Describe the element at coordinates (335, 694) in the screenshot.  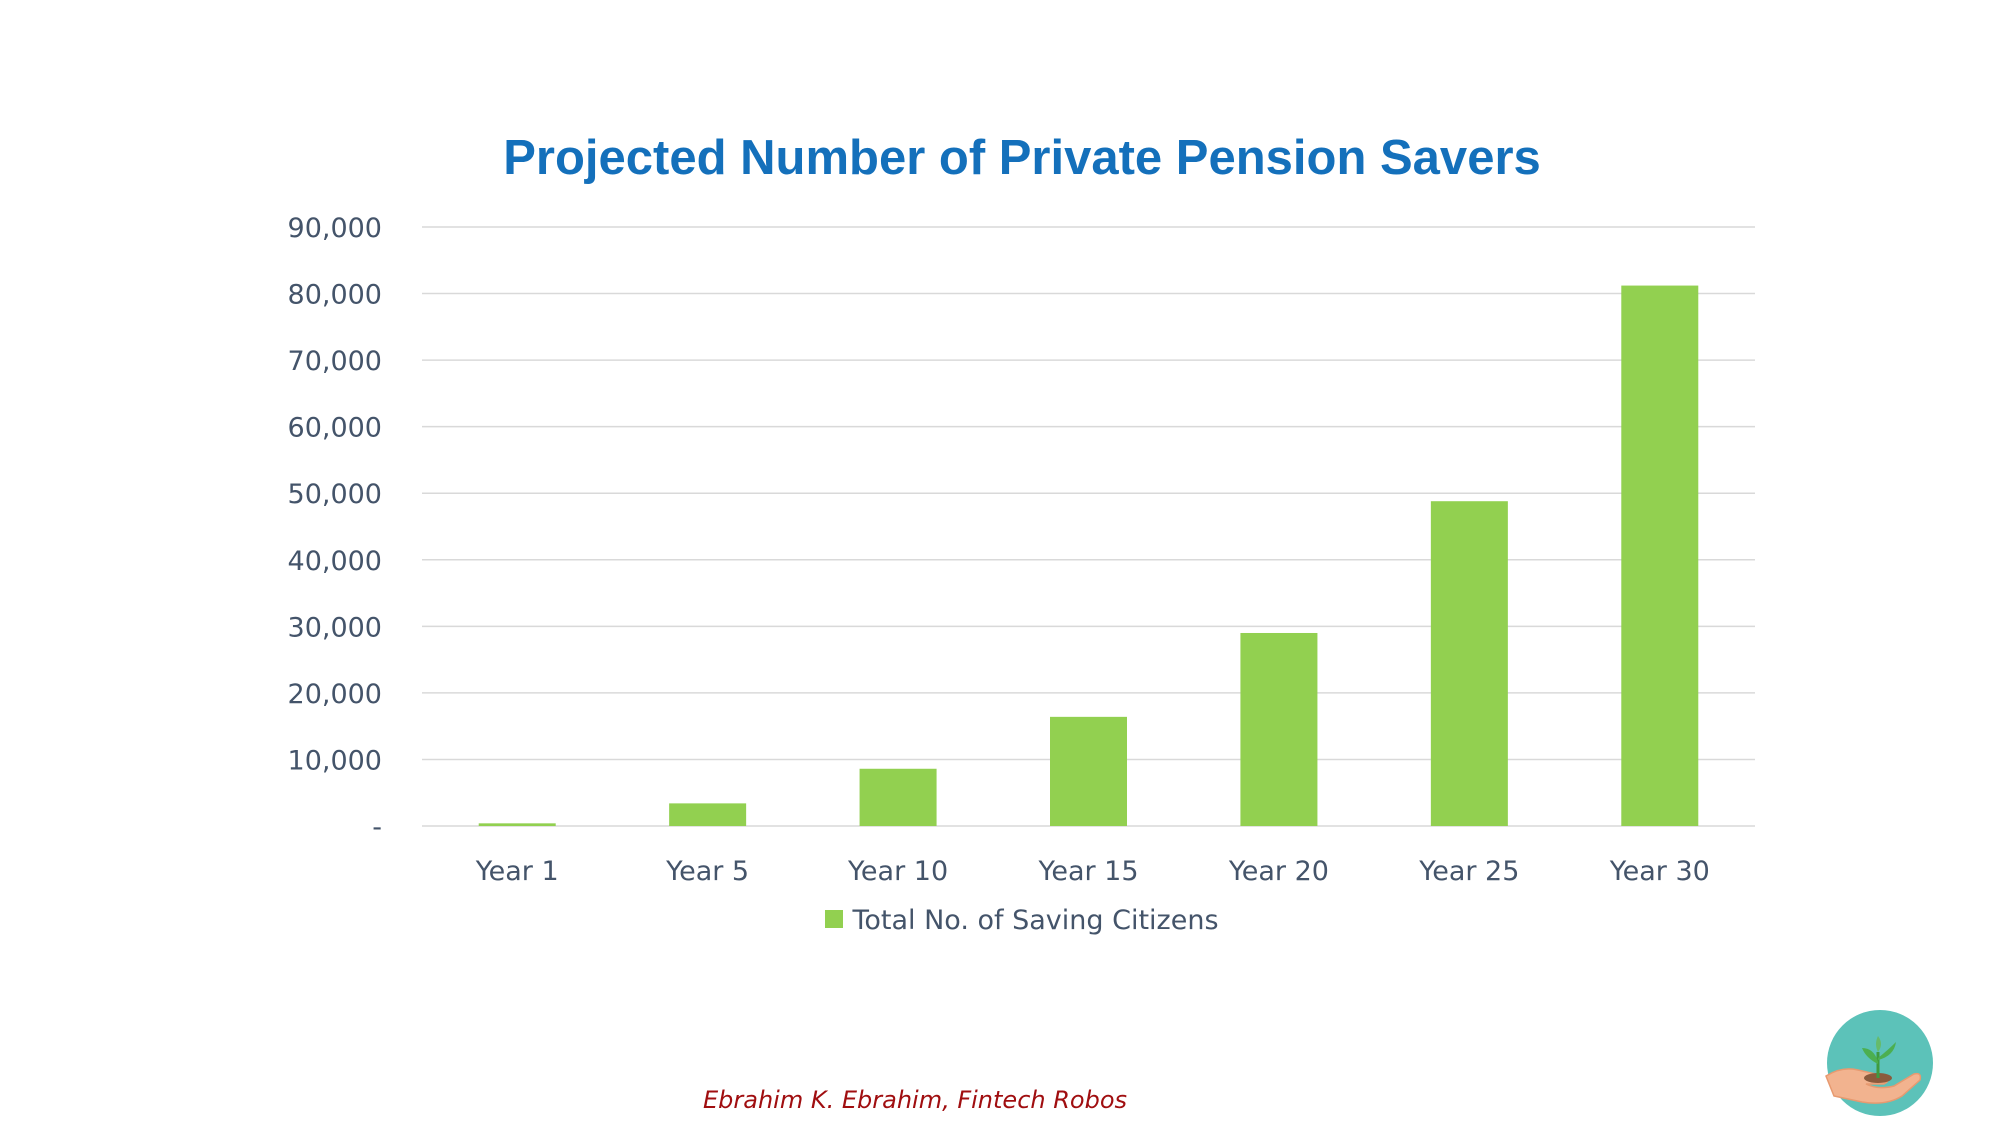
I see `y-tick-label: 20,000` at that location.